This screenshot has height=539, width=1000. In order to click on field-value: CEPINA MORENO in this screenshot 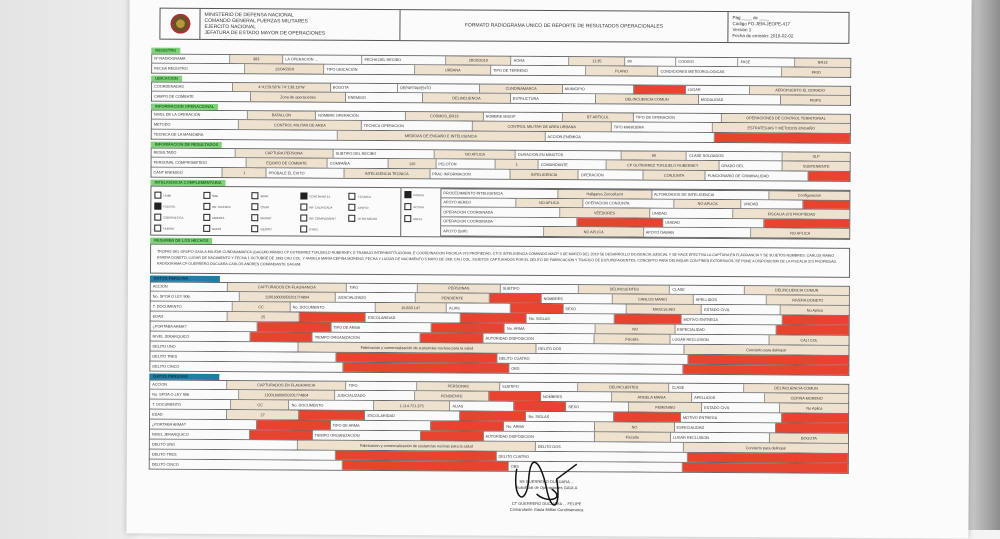, I will do `click(807, 398)`.